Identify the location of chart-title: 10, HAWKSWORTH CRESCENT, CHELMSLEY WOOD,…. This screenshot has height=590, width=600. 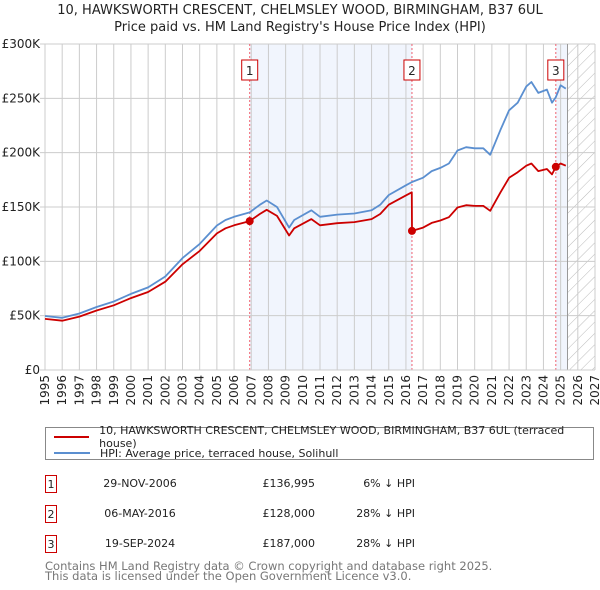
(300, 10).